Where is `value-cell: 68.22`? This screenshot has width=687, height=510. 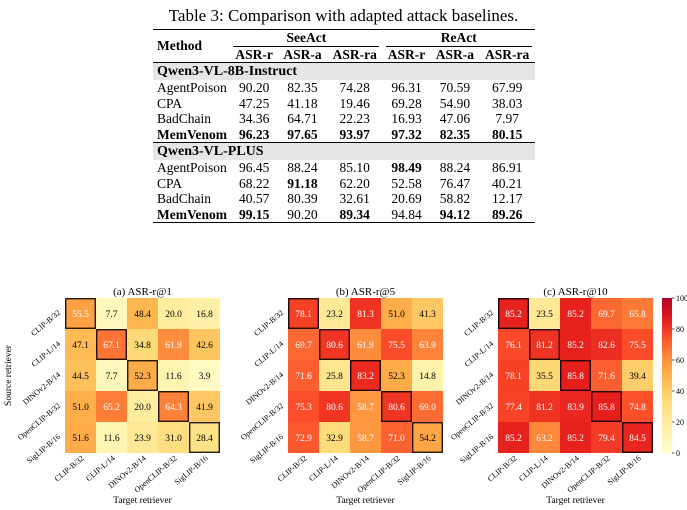
value-cell: 68.22 is located at coordinates (254, 183).